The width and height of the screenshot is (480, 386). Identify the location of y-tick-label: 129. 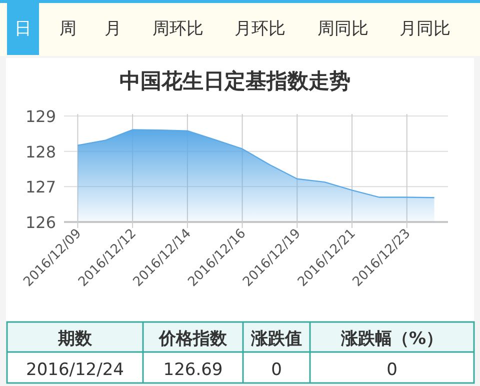
(40, 116).